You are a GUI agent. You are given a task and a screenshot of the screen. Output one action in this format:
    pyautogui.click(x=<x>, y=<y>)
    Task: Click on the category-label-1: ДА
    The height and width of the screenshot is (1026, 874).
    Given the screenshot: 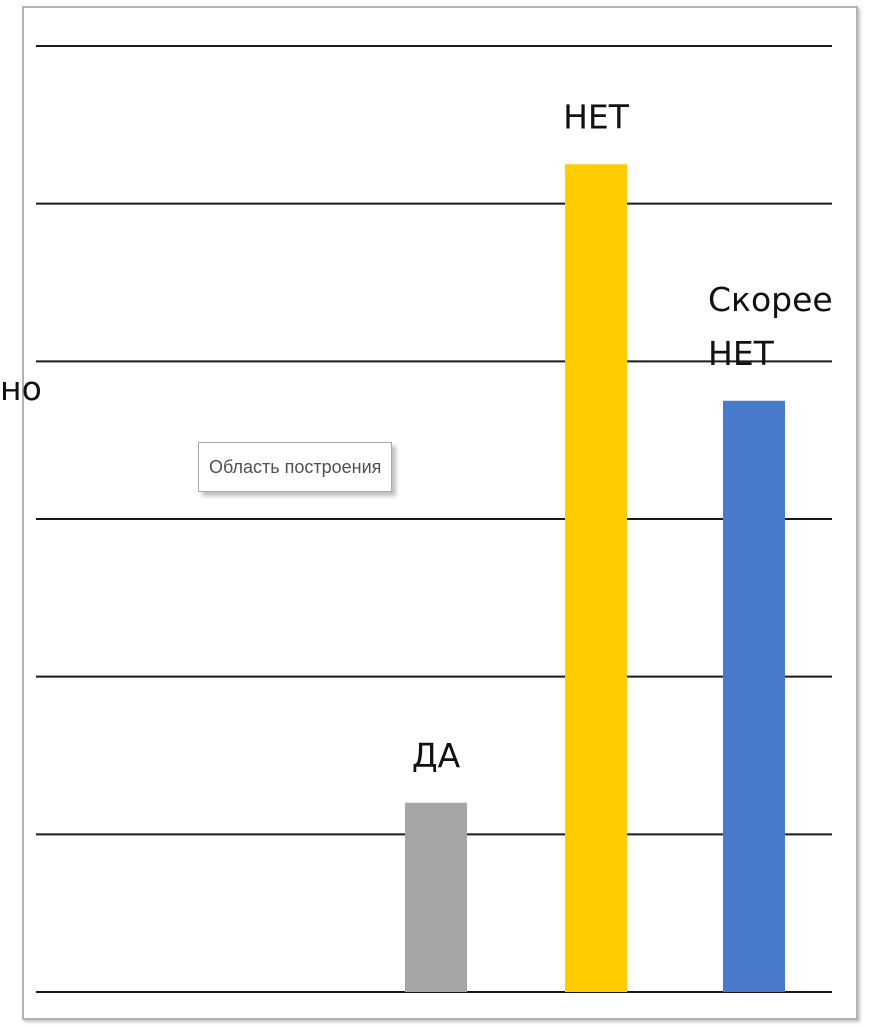 What is the action you would take?
    pyautogui.click(x=436, y=755)
    